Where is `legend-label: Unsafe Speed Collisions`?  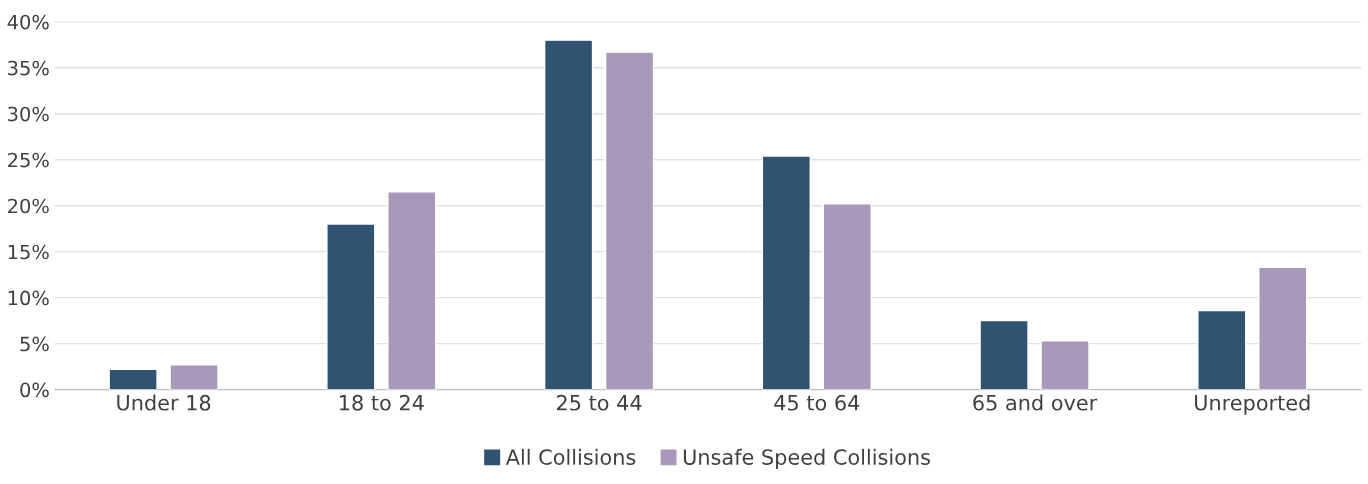 legend-label: Unsafe Speed Collisions is located at coordinates (806, 458).